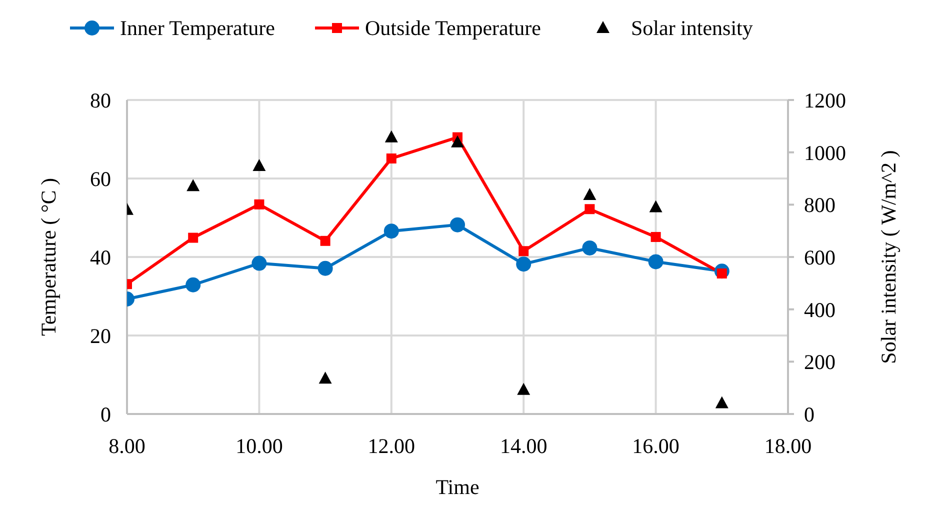 The width and height of the screenshot is (927, 516). I want to click on y2-axis-title: Solar intensity ( W/m^2 ), so click(888, 257).